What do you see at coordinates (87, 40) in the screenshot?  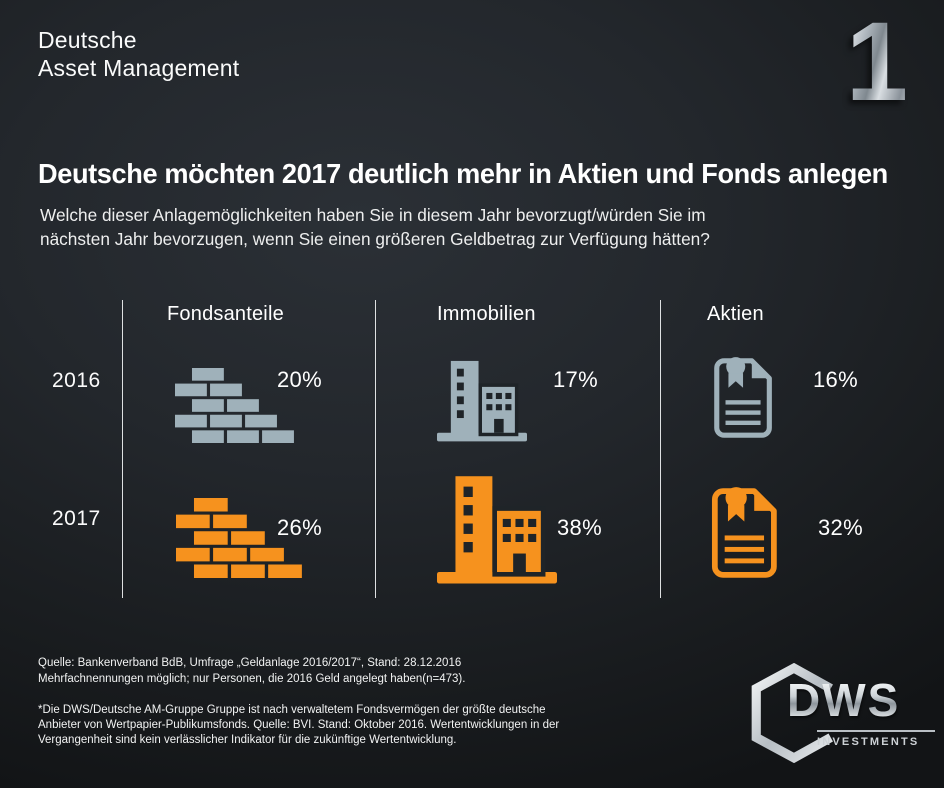 I see `brand-line1: Deutsche` at bounding box center [87, 40].